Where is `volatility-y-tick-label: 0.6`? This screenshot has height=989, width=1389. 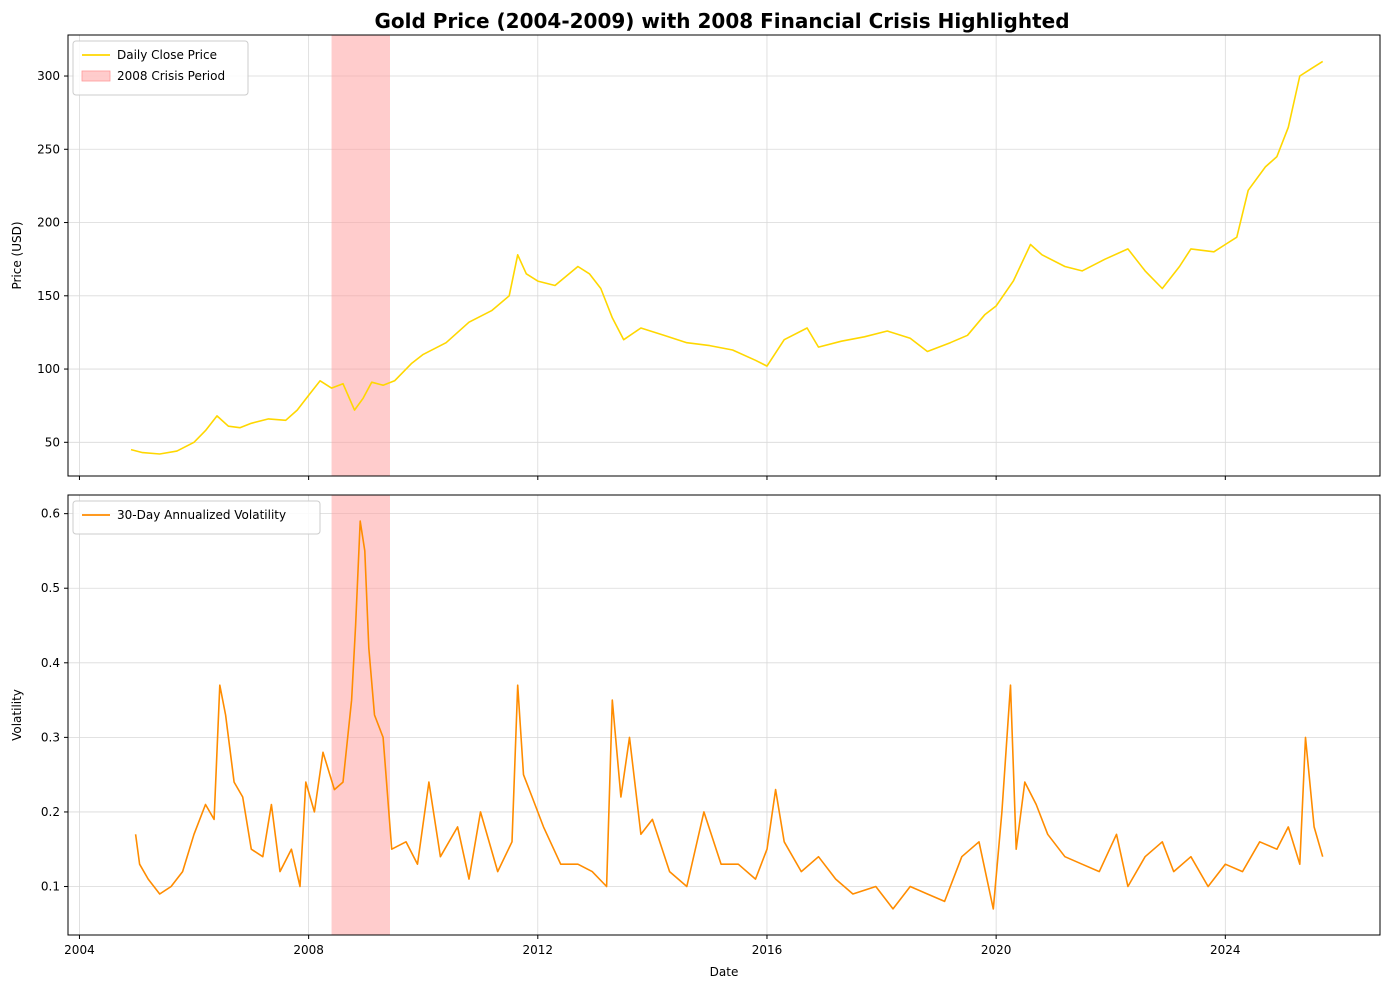 volatility-y-tick-label: 0.6 is located at coordinates (50, 514).